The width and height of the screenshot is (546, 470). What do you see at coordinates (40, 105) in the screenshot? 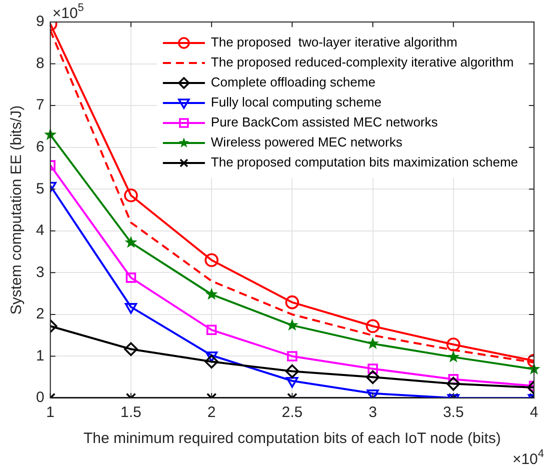
I see `y-tick-label: 7` at bounding box center [40, 105].